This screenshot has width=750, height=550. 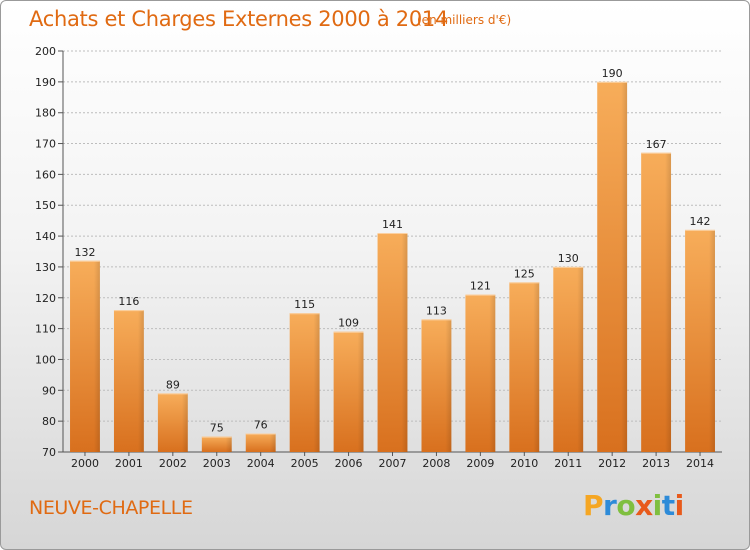 I want to click on x-tick-label: 2007, so click(x=393, y=463).